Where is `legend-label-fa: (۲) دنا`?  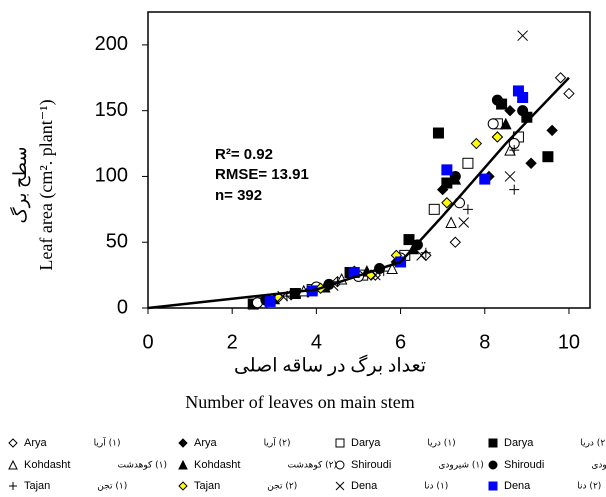
legend-label-fa: (۲) دنا is located at coordinates (589, 487).